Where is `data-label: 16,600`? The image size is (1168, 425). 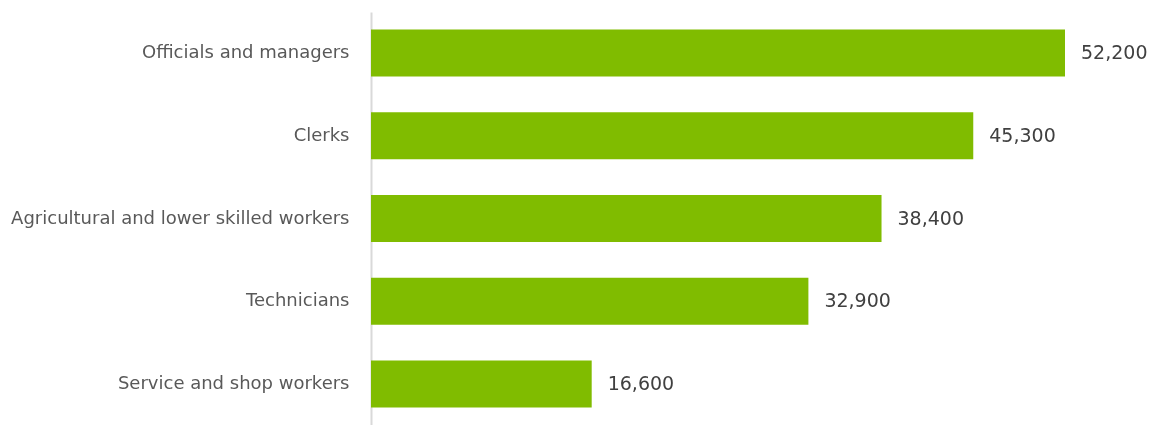 data-label: 16,600 is located at coordinates (641, 383).